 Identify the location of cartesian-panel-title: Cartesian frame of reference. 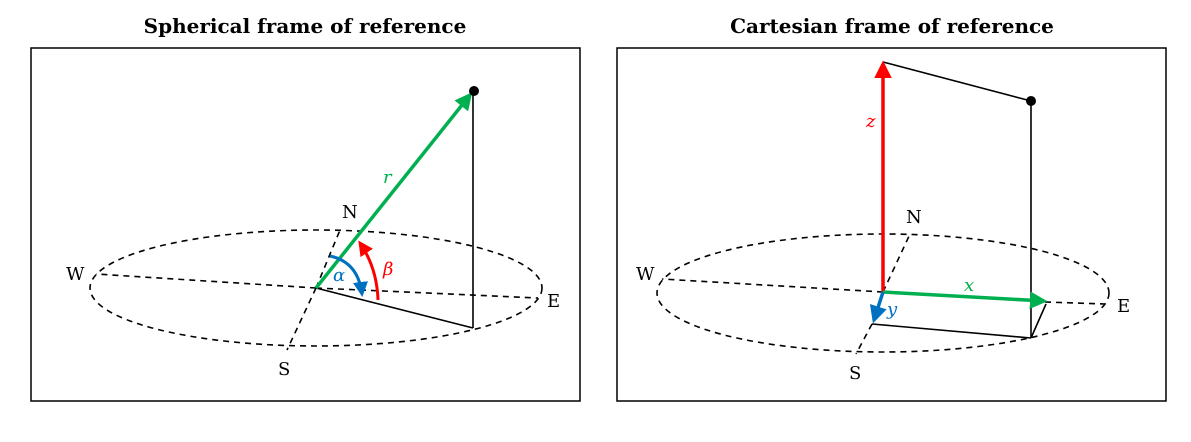
(892, 26).